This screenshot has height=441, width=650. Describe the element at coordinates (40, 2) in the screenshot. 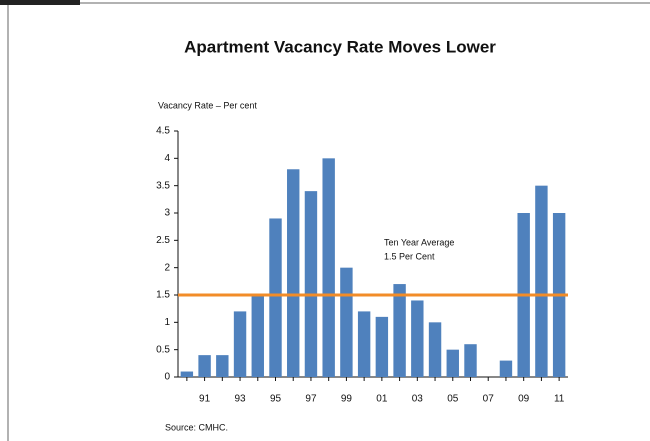

I see `corner-tab` at that location.